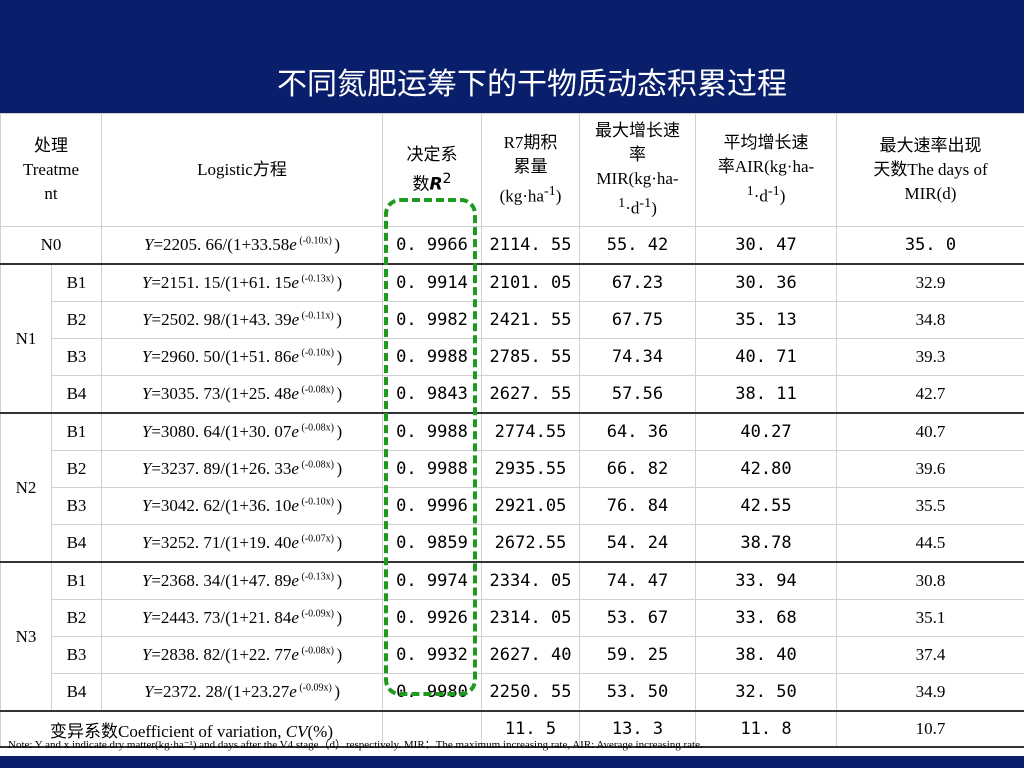 The image size is (1024, 768). I want to click on days-cell: 35. 0, so click(930, 245).